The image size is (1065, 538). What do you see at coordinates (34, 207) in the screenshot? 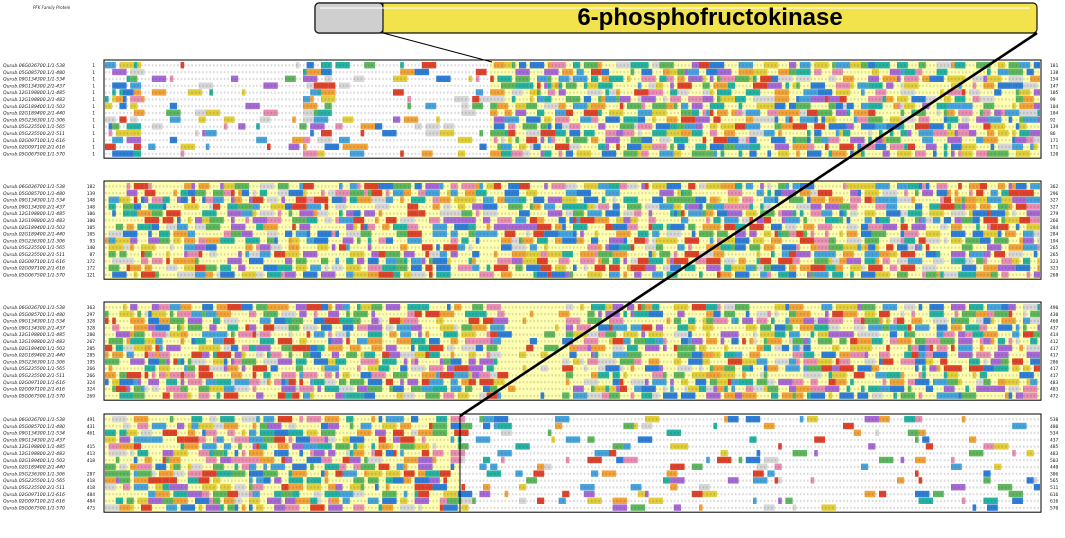
I see `sequence-name: Qurub.09G134300.2/1-437` at bounding box center [34, 207].